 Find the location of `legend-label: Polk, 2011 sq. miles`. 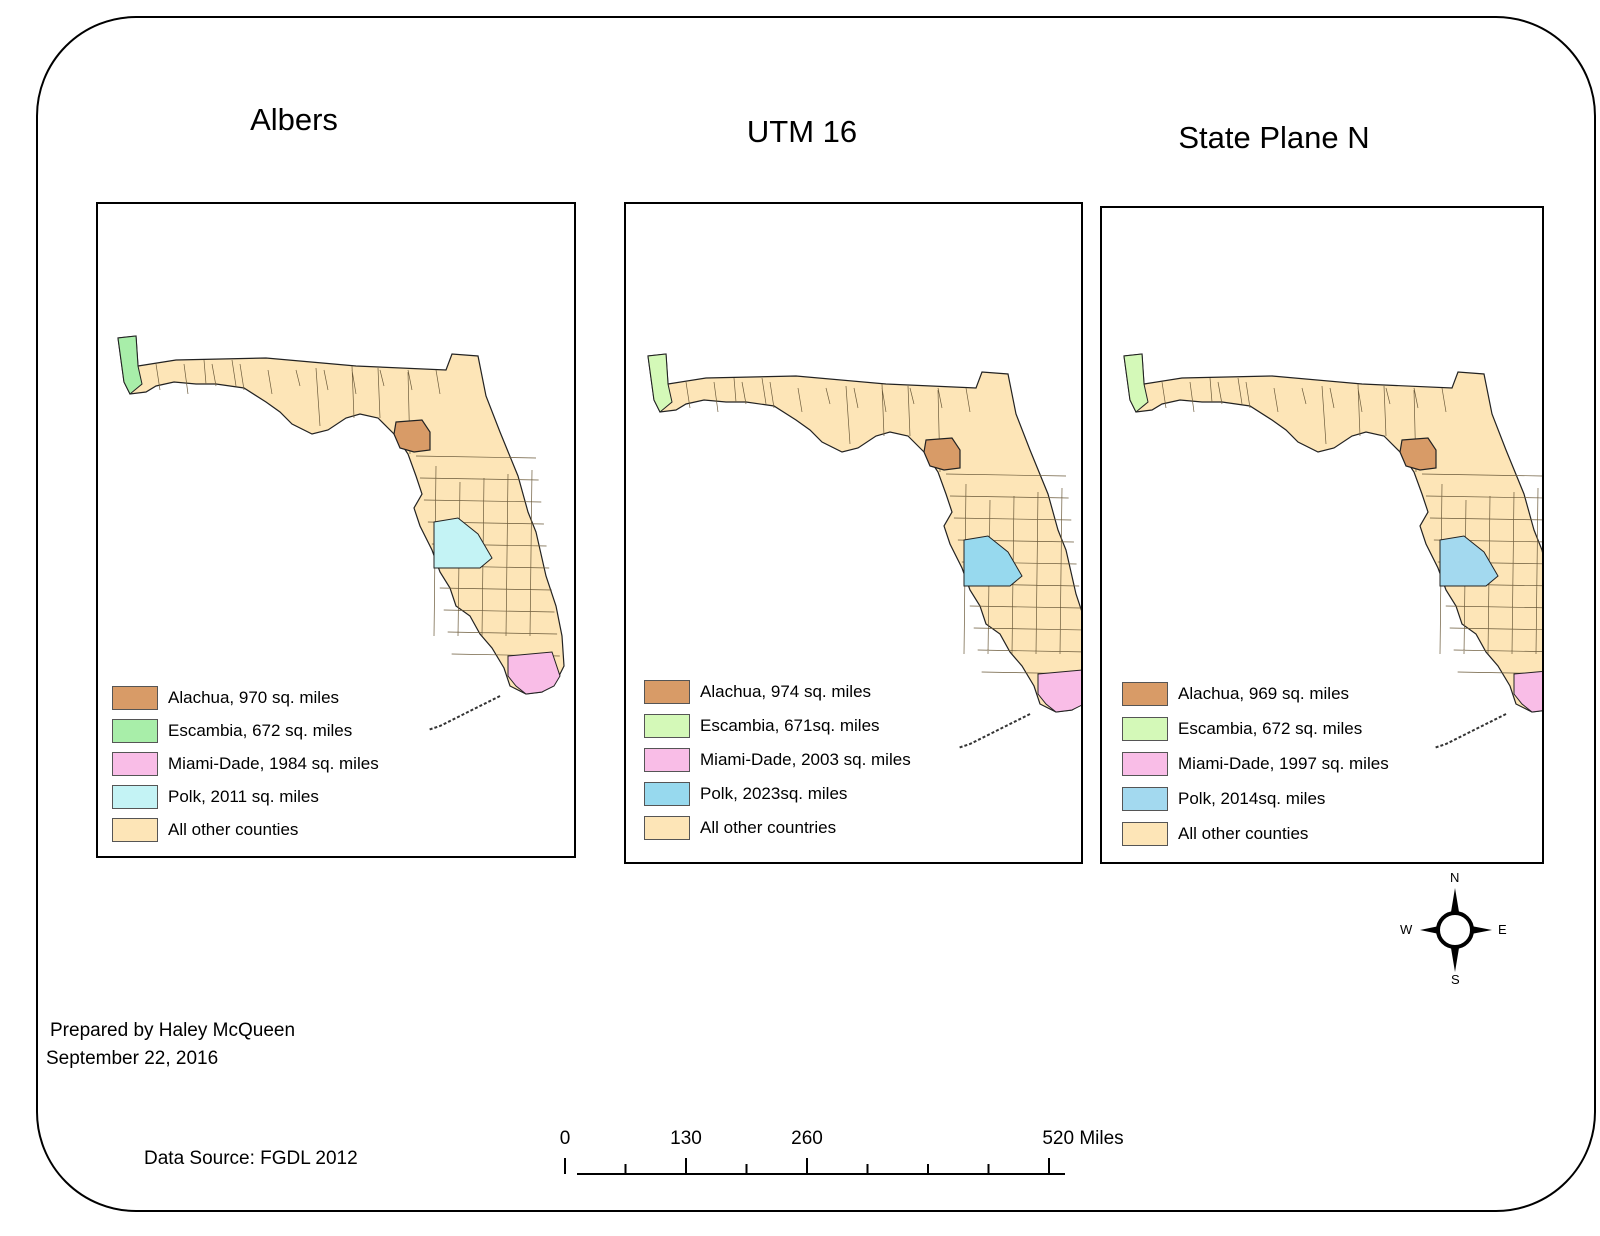

legend-label: Polk, 2011 sq. miles is located at coordinates (243, 796).